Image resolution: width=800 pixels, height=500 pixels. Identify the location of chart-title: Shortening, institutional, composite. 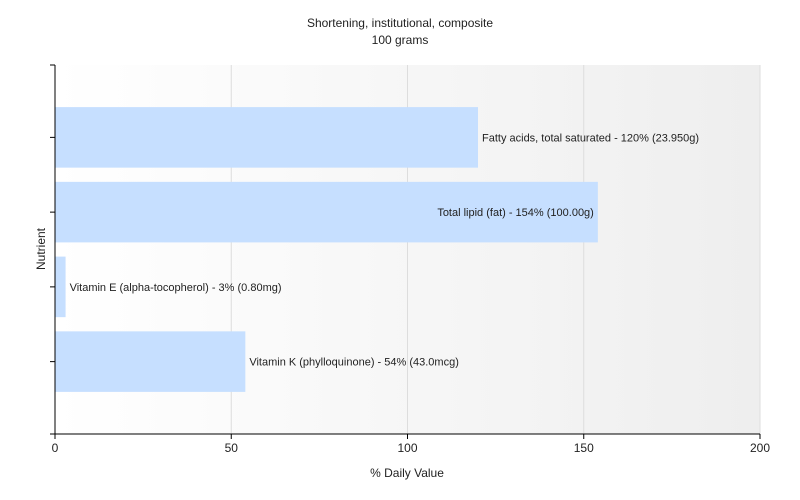
(400, 23).